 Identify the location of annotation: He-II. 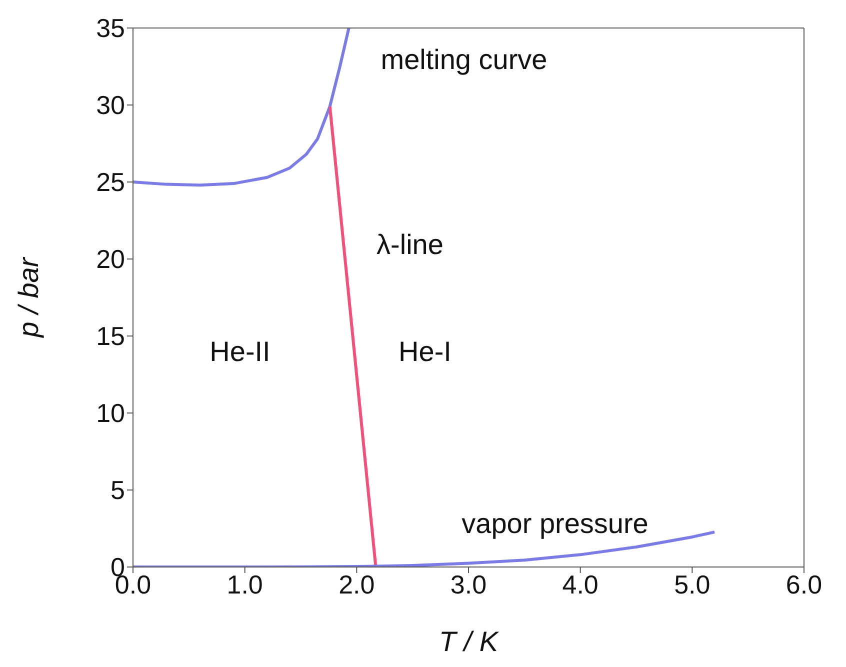
(240, 352).